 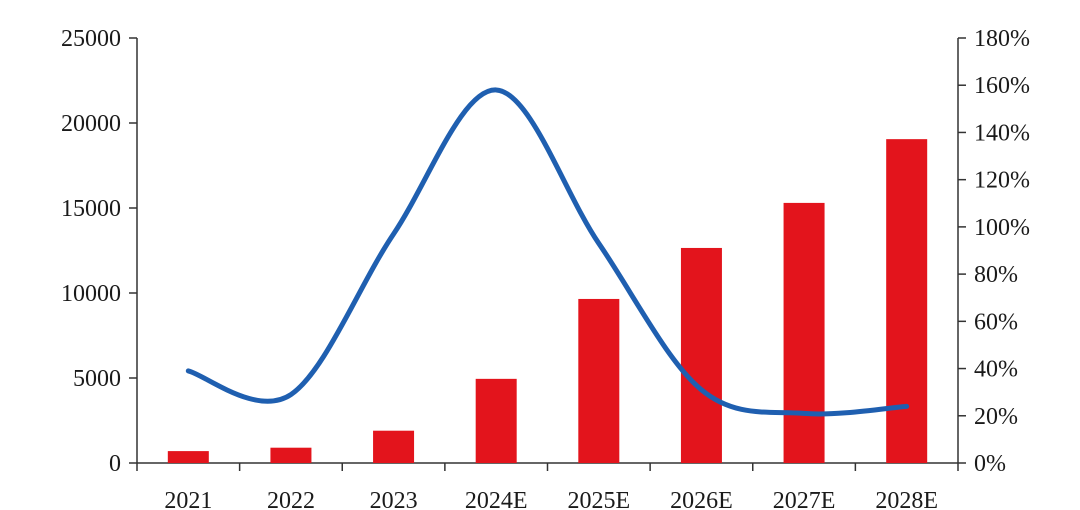 I want to click on right-tick-label: 0%, so click(x=990, y=464).